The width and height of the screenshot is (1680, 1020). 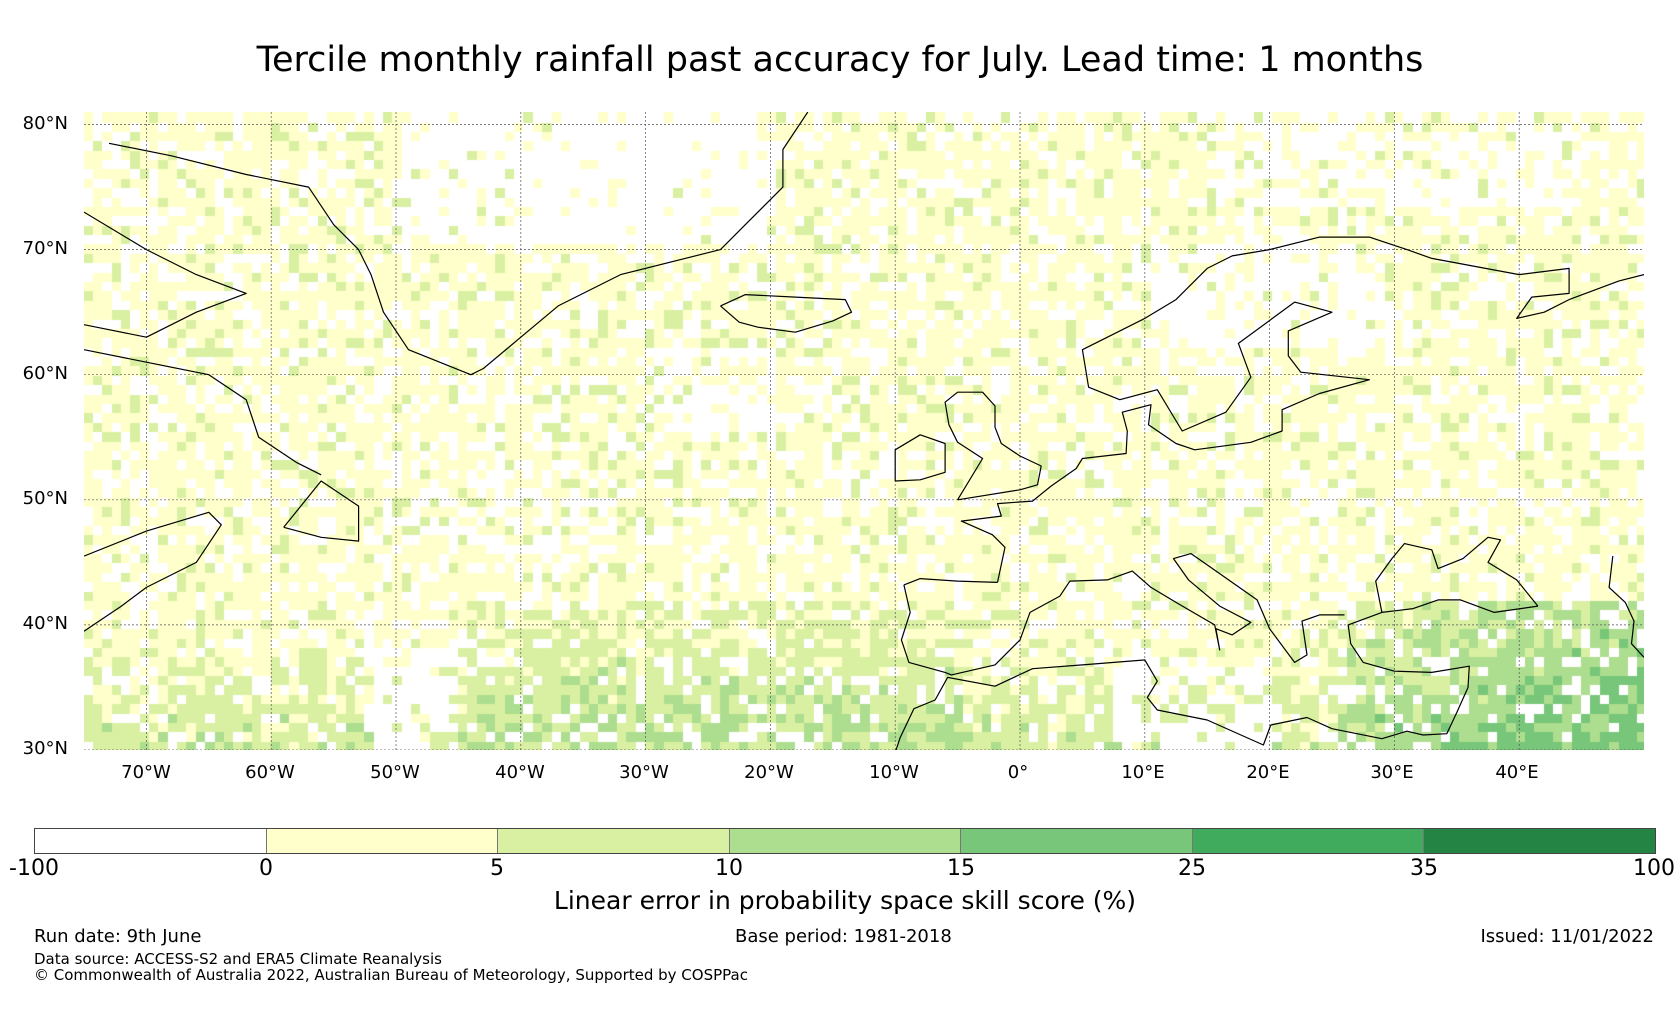 What do you see at coordinates (165, 274) in the screenshot?
I see `baffin-coast` at bounding box center [165, 274].